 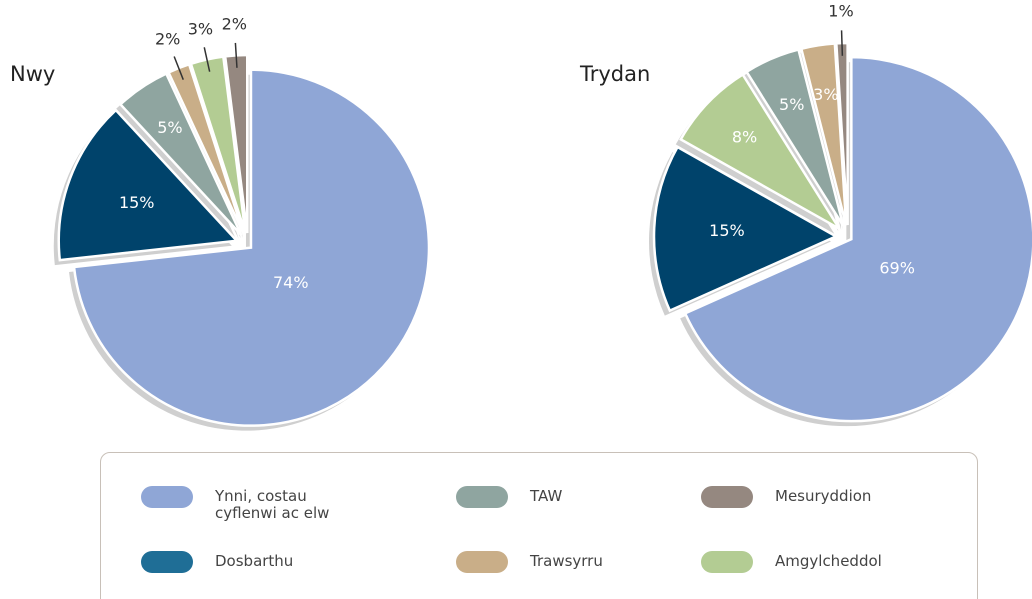 I want to click on legend-label: Trawsyrru, so click(x=566, y=561).